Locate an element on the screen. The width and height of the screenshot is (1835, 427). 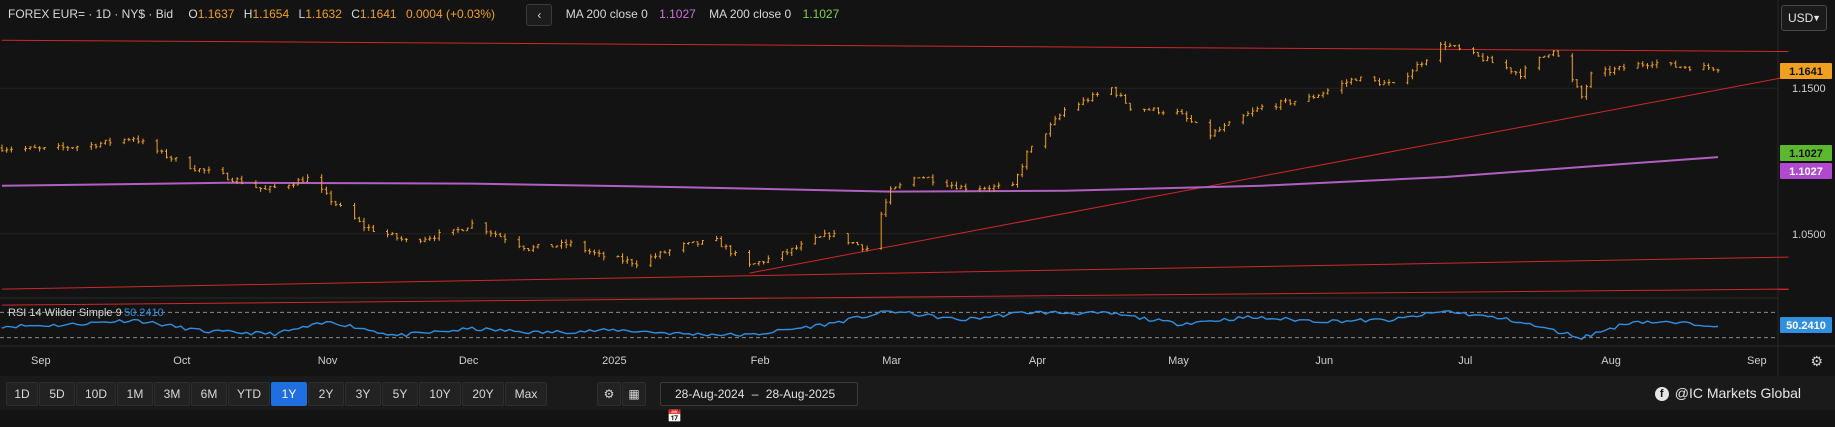
currency-select: USD ▼ is located at coordinates (1804, 18).